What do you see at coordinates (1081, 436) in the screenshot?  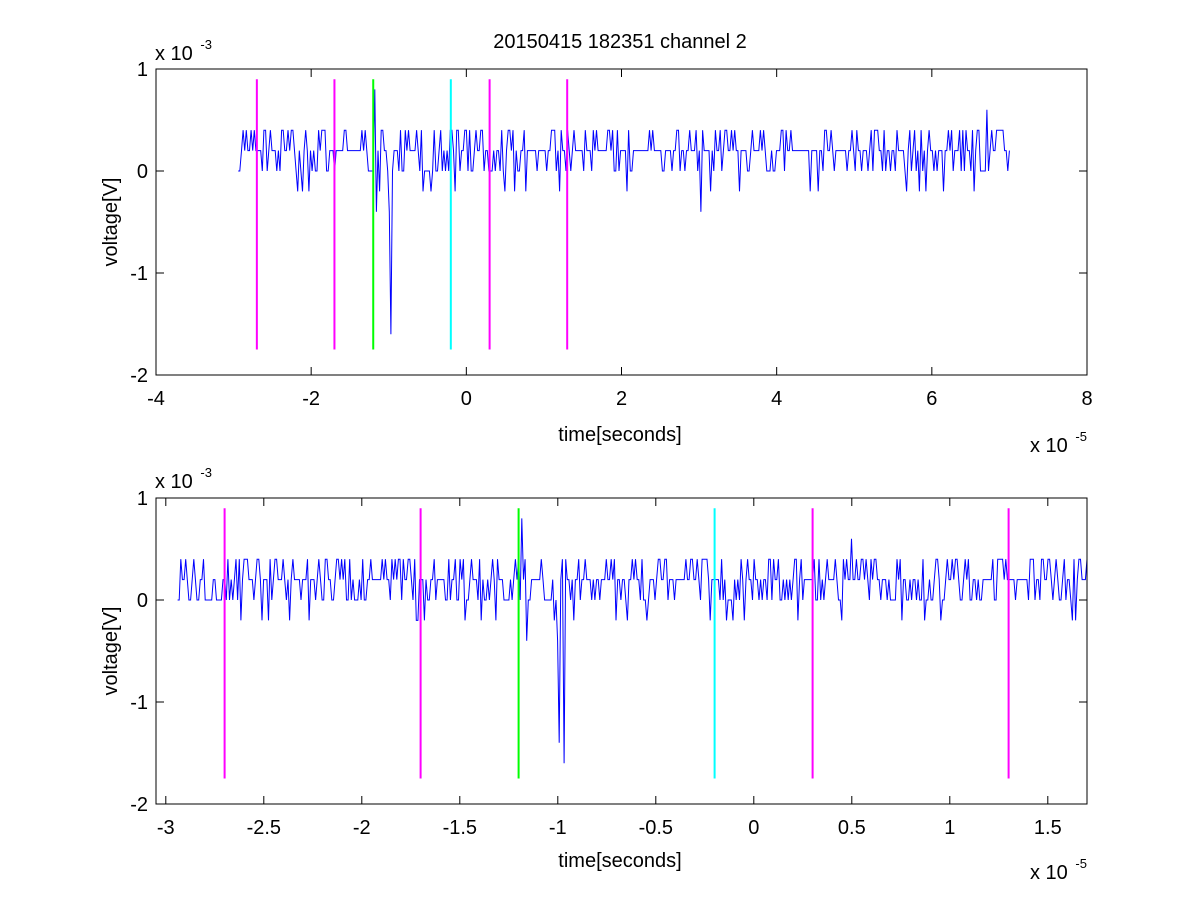 I see `top-x-exponent-power: -5` at bounding box center [1081, 436].